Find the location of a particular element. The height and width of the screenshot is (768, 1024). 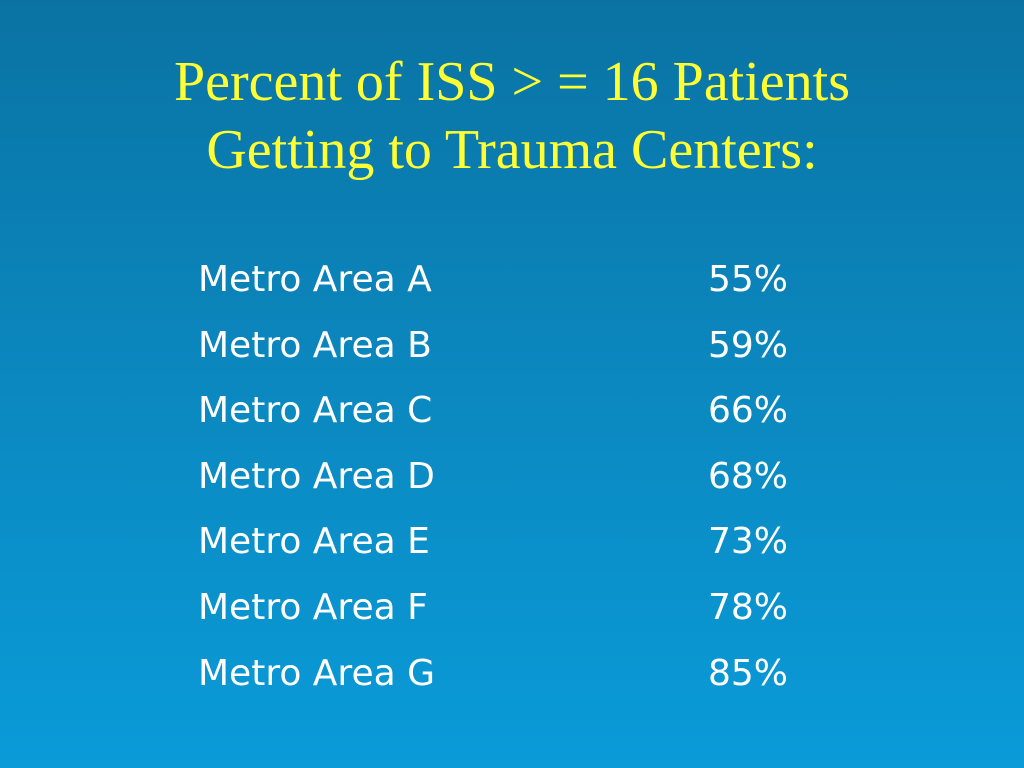

metro-area-row-g: Metro Area G 85% is located at coordinates (518, 677).